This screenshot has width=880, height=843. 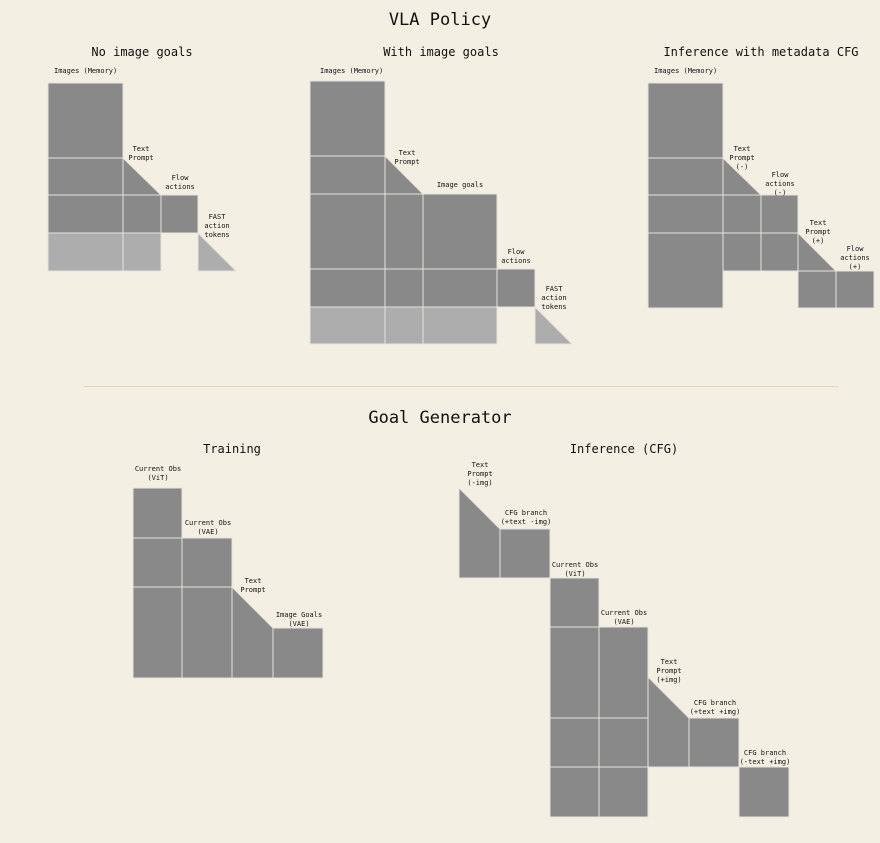 I want to click on panel-title-metadata-cfg: Inference with metadata CFG, so click(x=761, y=52).